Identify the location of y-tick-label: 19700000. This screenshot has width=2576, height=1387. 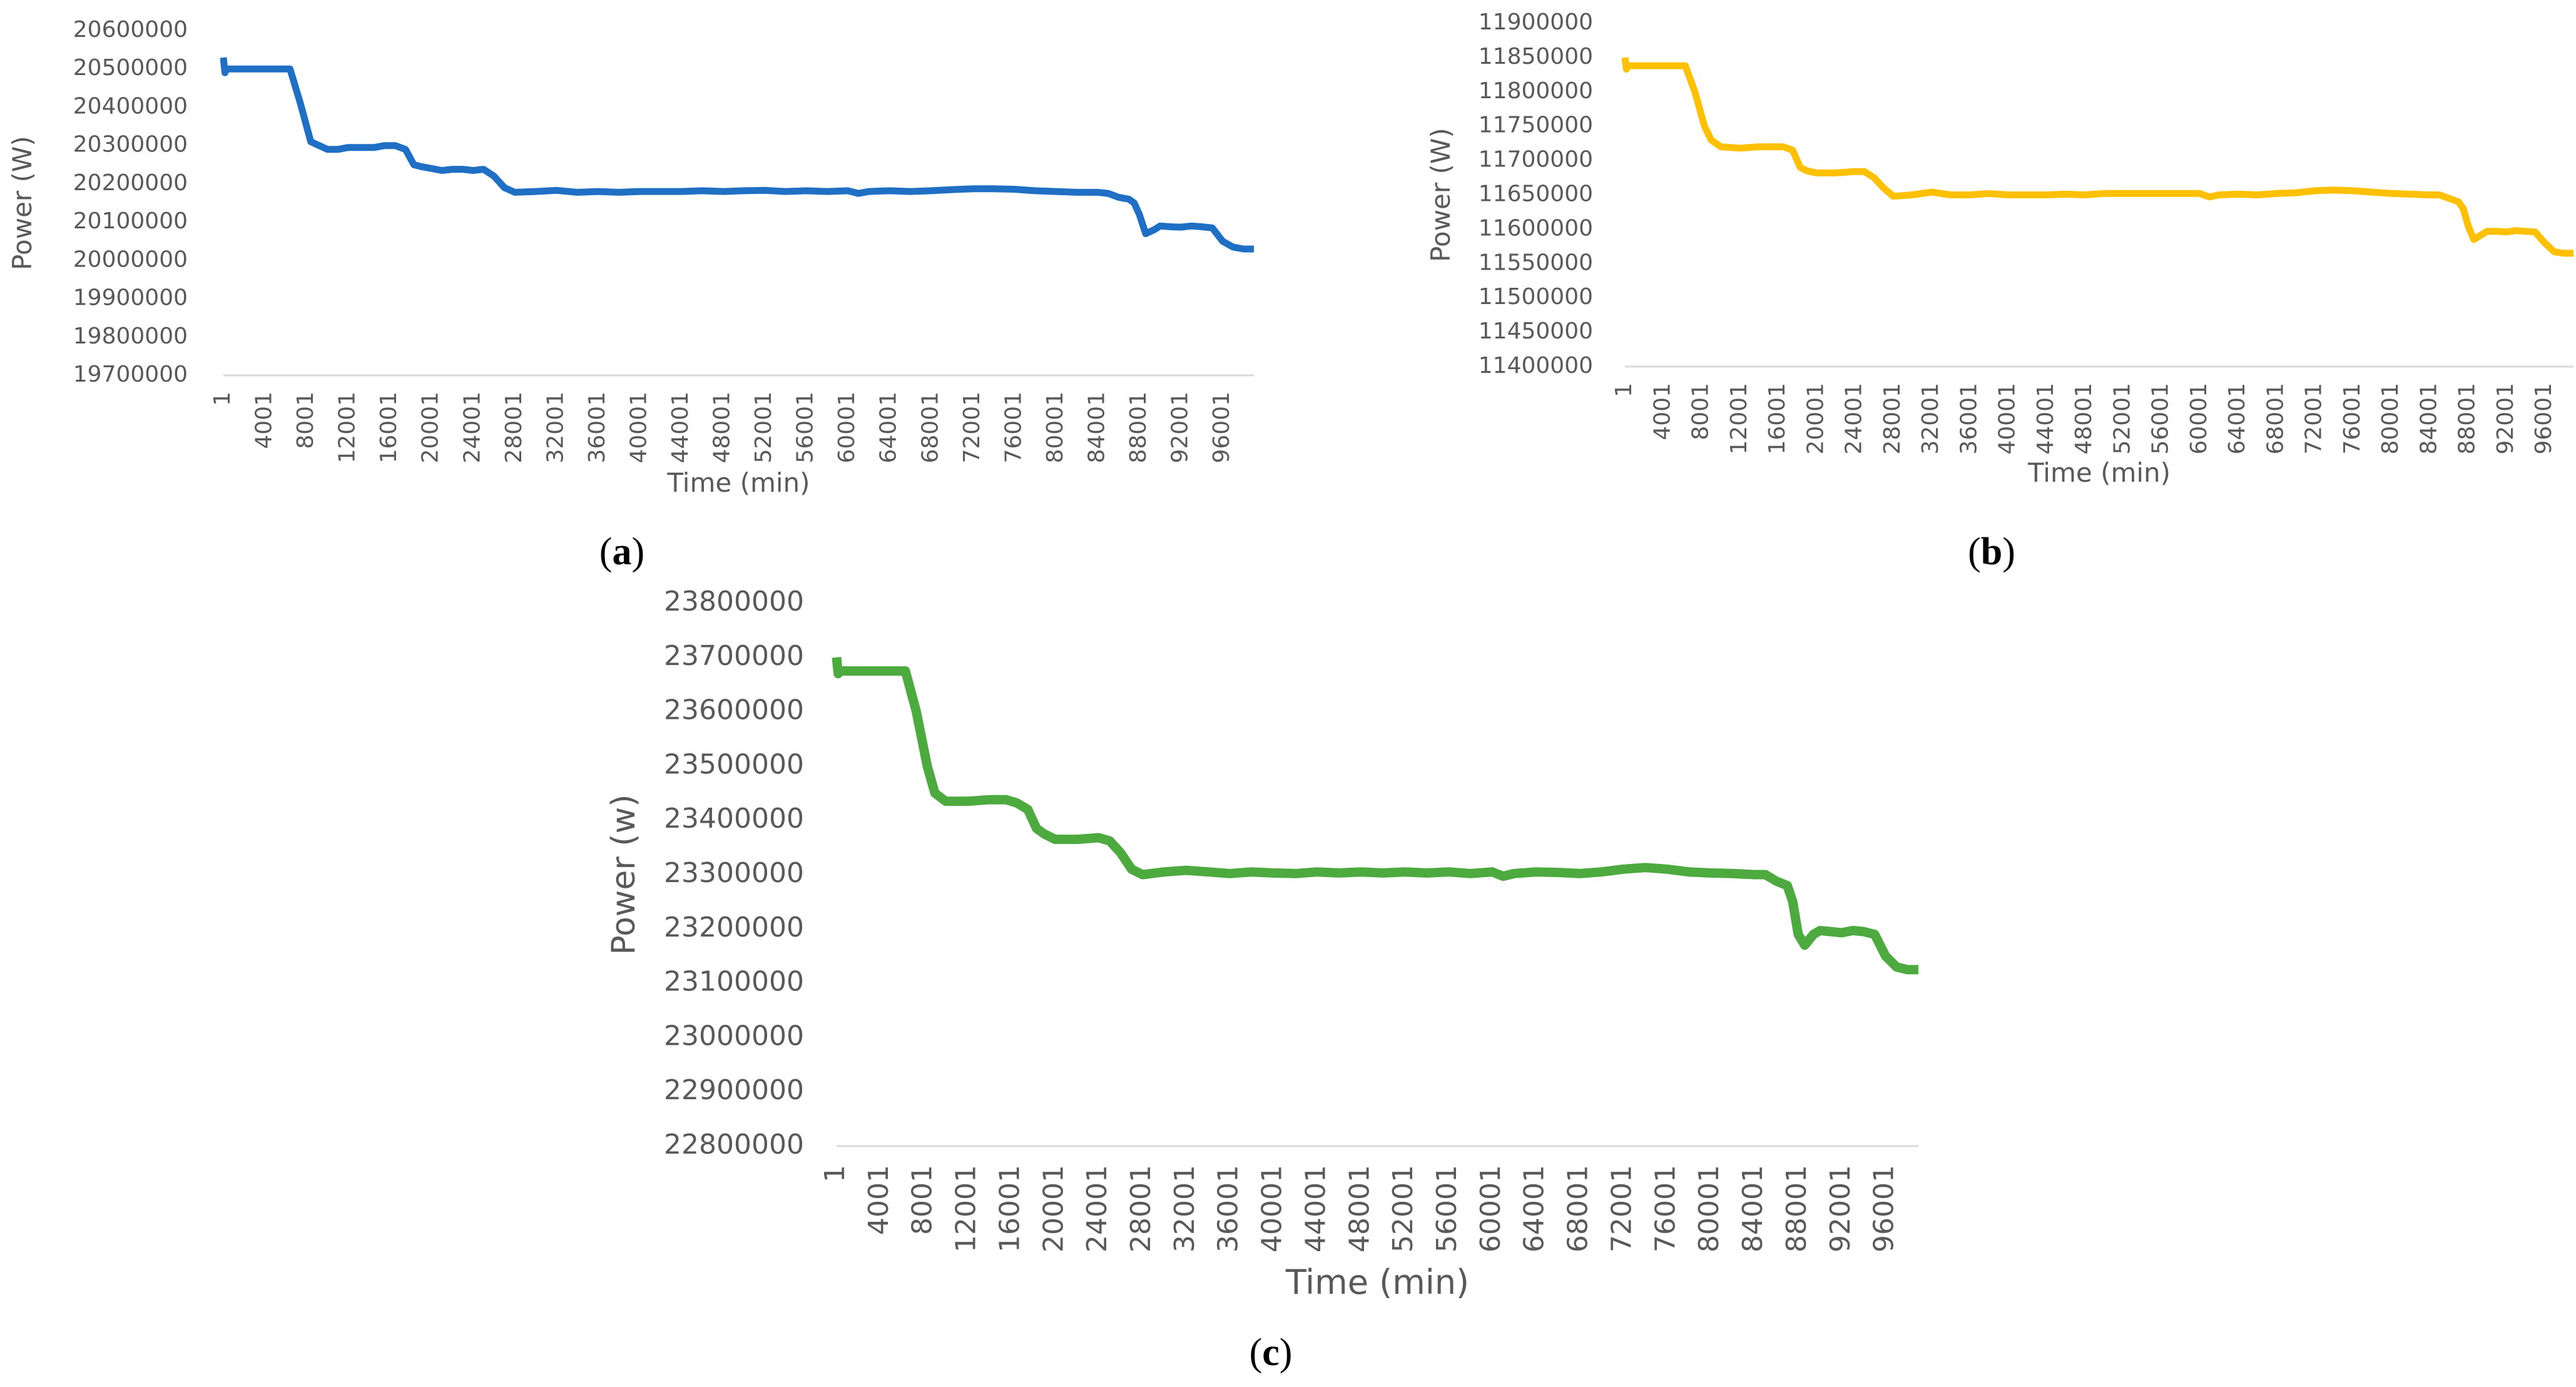
(130, 374).